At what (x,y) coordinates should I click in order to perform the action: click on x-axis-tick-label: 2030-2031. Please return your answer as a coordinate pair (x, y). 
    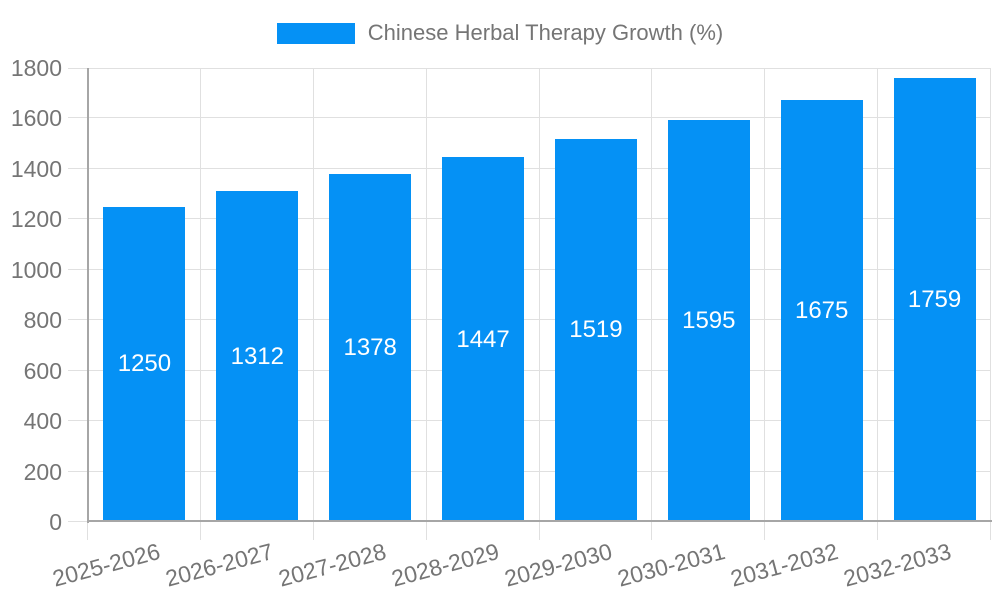
    Looking at the image, I should click on (671, 565).